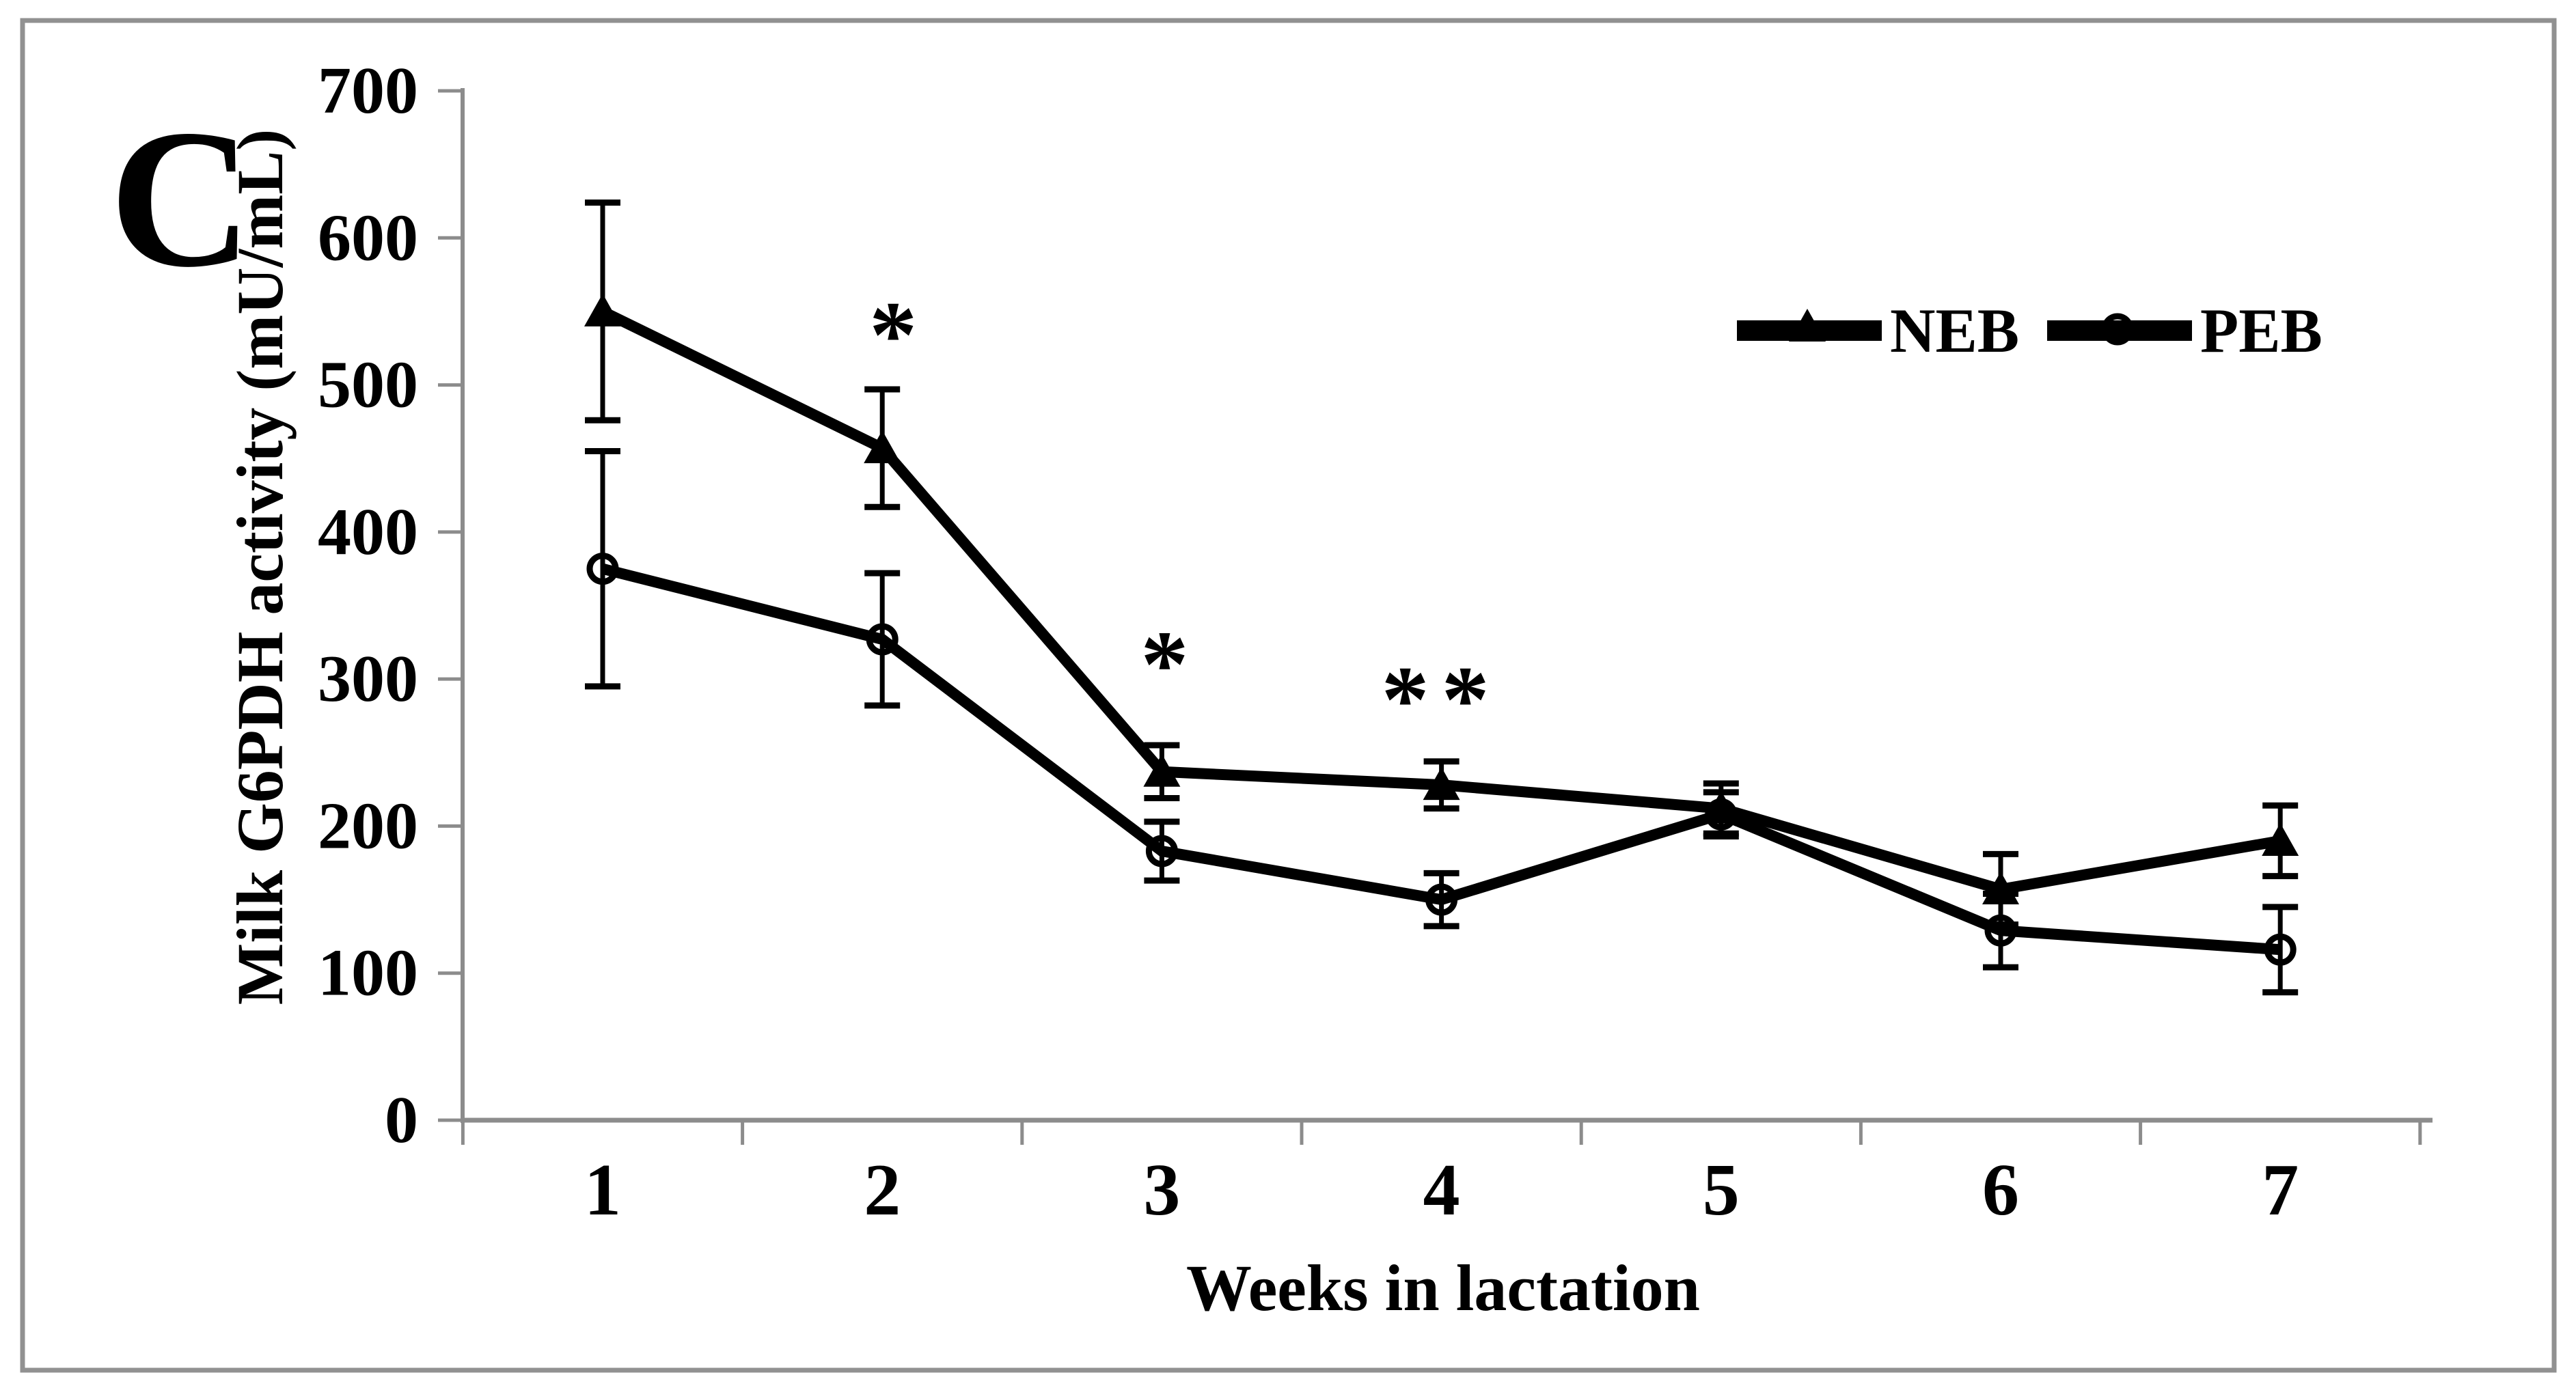 The image size is (2576, 1390). What do you see at coordinates (1443, 1287) in the screenshot?
I see `x-axis-title: Weeks in lactation` at bounding box center [1443, 1287].